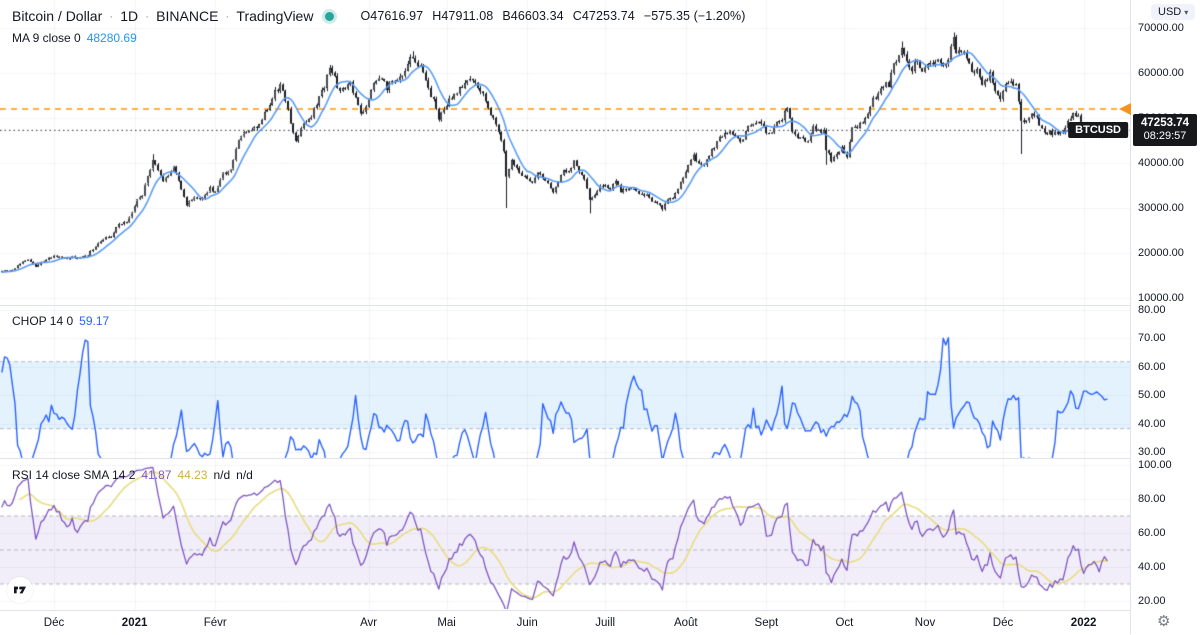  I want to click on price-tick-label: 70000.00, so click(1161, 28).